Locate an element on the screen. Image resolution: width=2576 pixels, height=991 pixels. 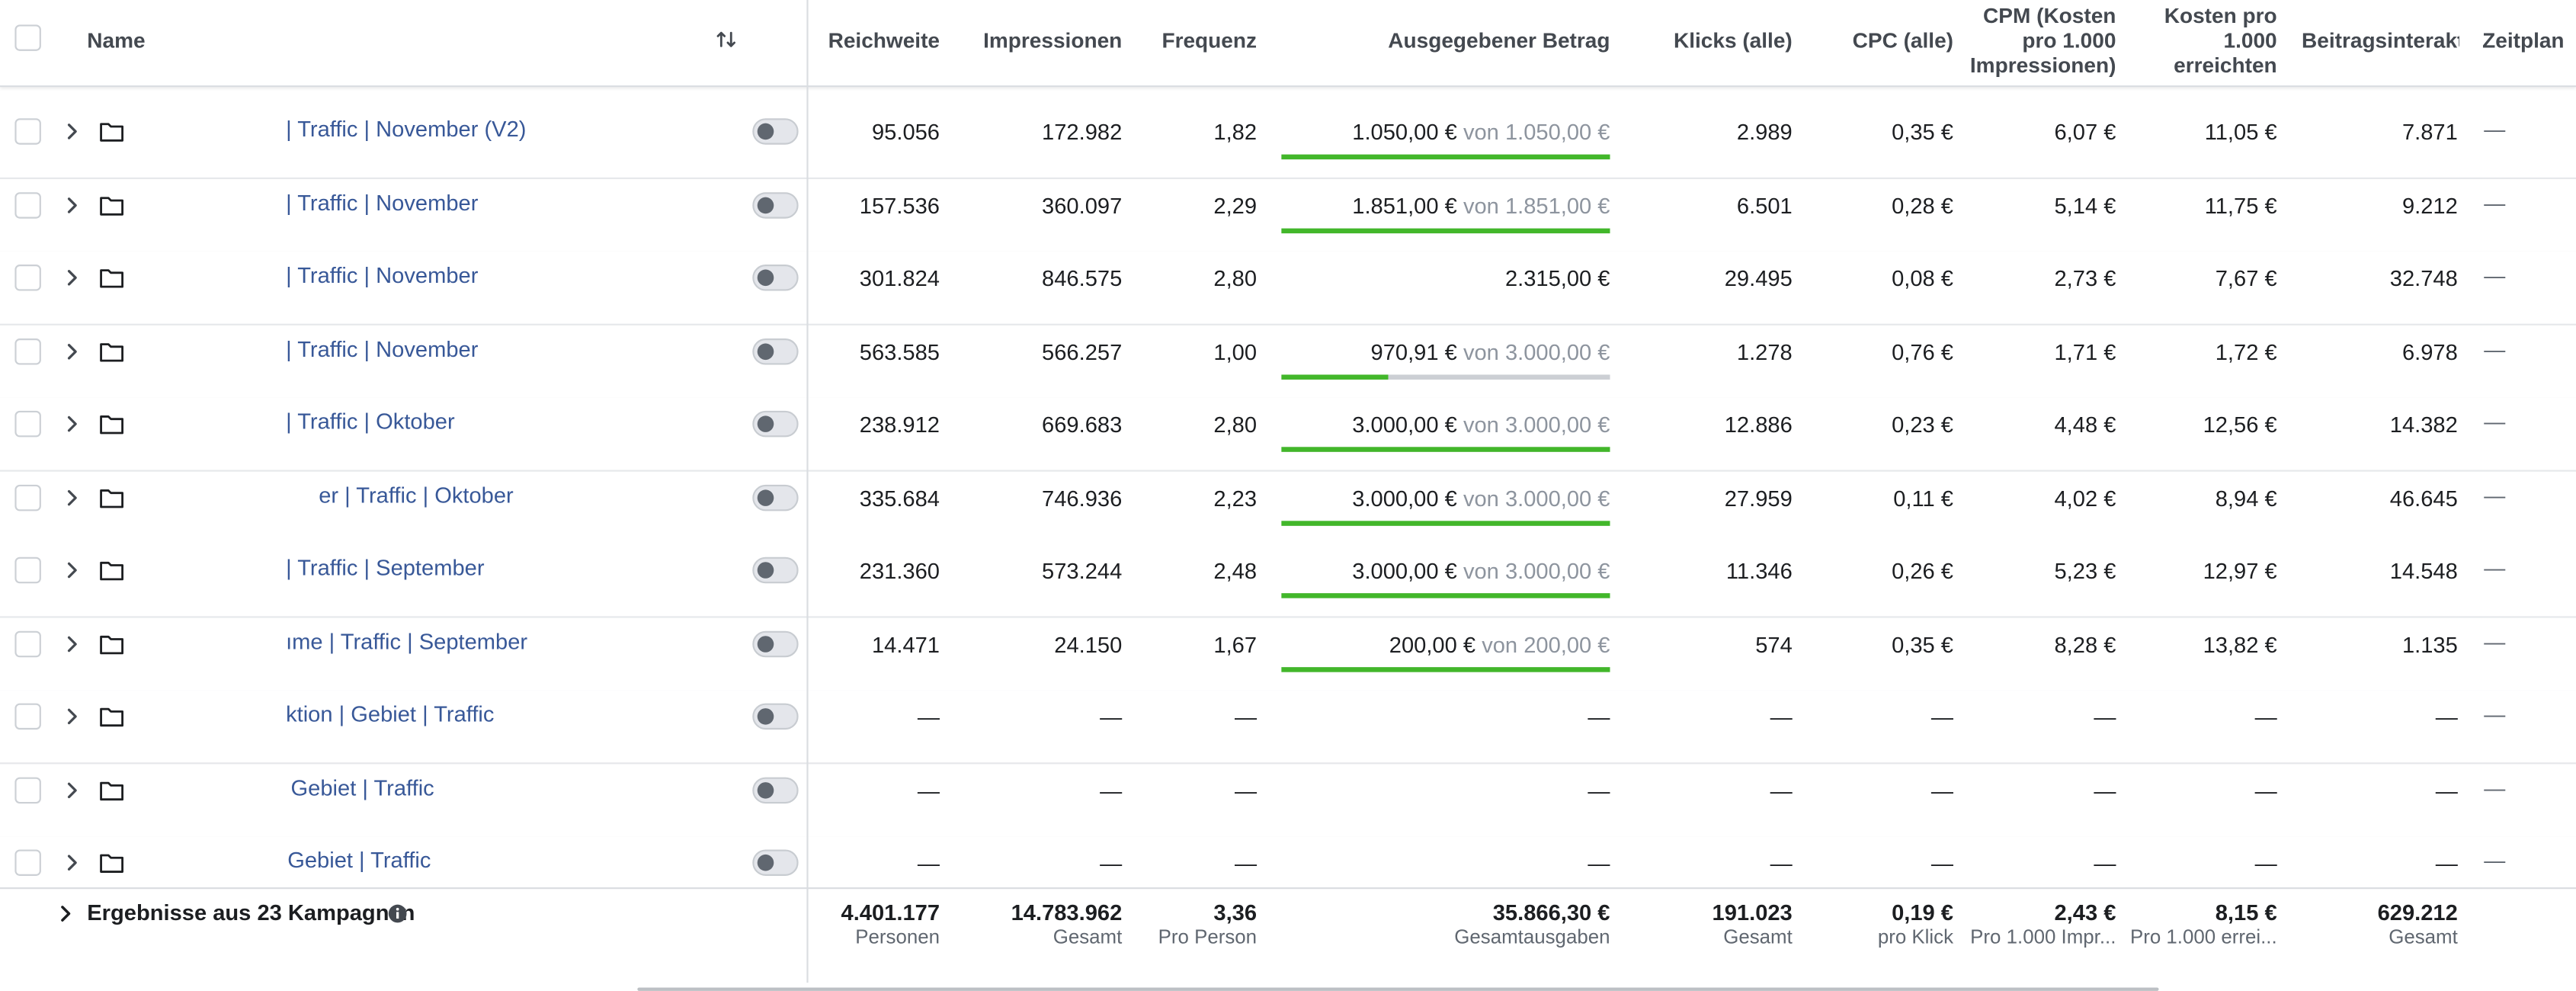
column-header-cpm: CPM (Kosten pro 1.000 Impressionen) is located at coordinates (2043, 40).